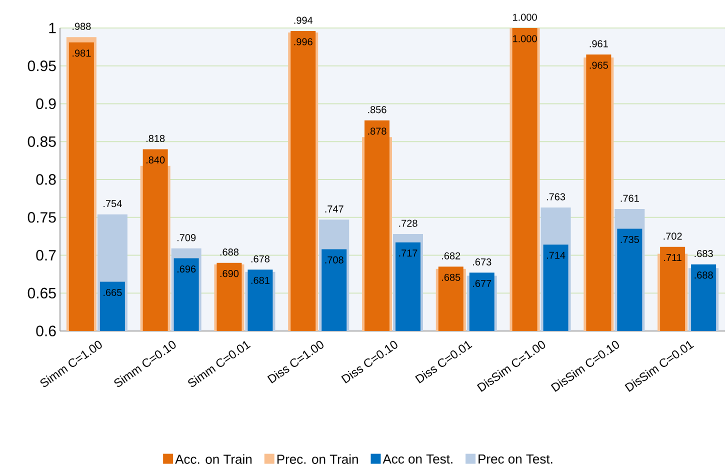  Describe the element at coordinates (377, 131) in the screenshot. I see `data-label: .878` at that location.